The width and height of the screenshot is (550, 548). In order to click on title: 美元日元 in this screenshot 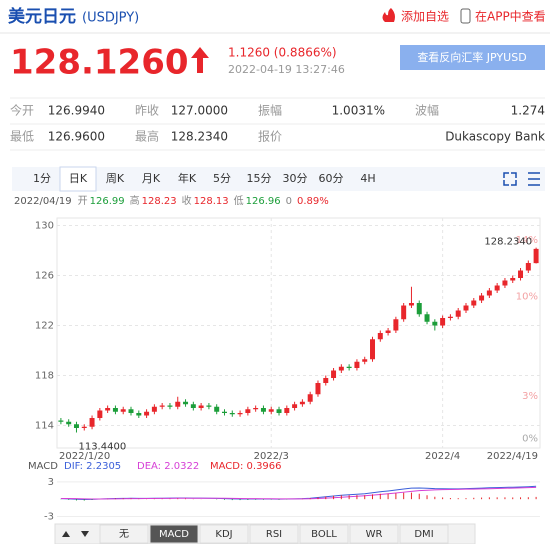, I will do `click(42, 16)`.